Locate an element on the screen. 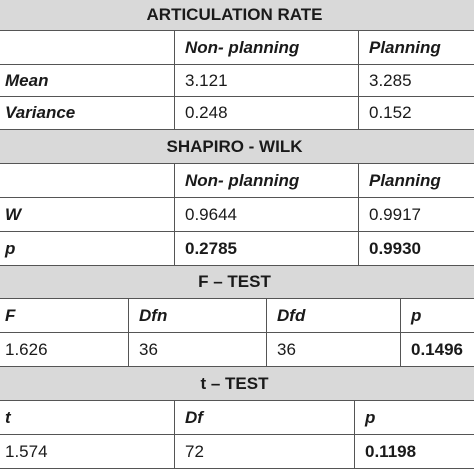 The height and width of the screenshot is (469, 474). col-header-dfn: Dfn is located at coordinates (198, 316).